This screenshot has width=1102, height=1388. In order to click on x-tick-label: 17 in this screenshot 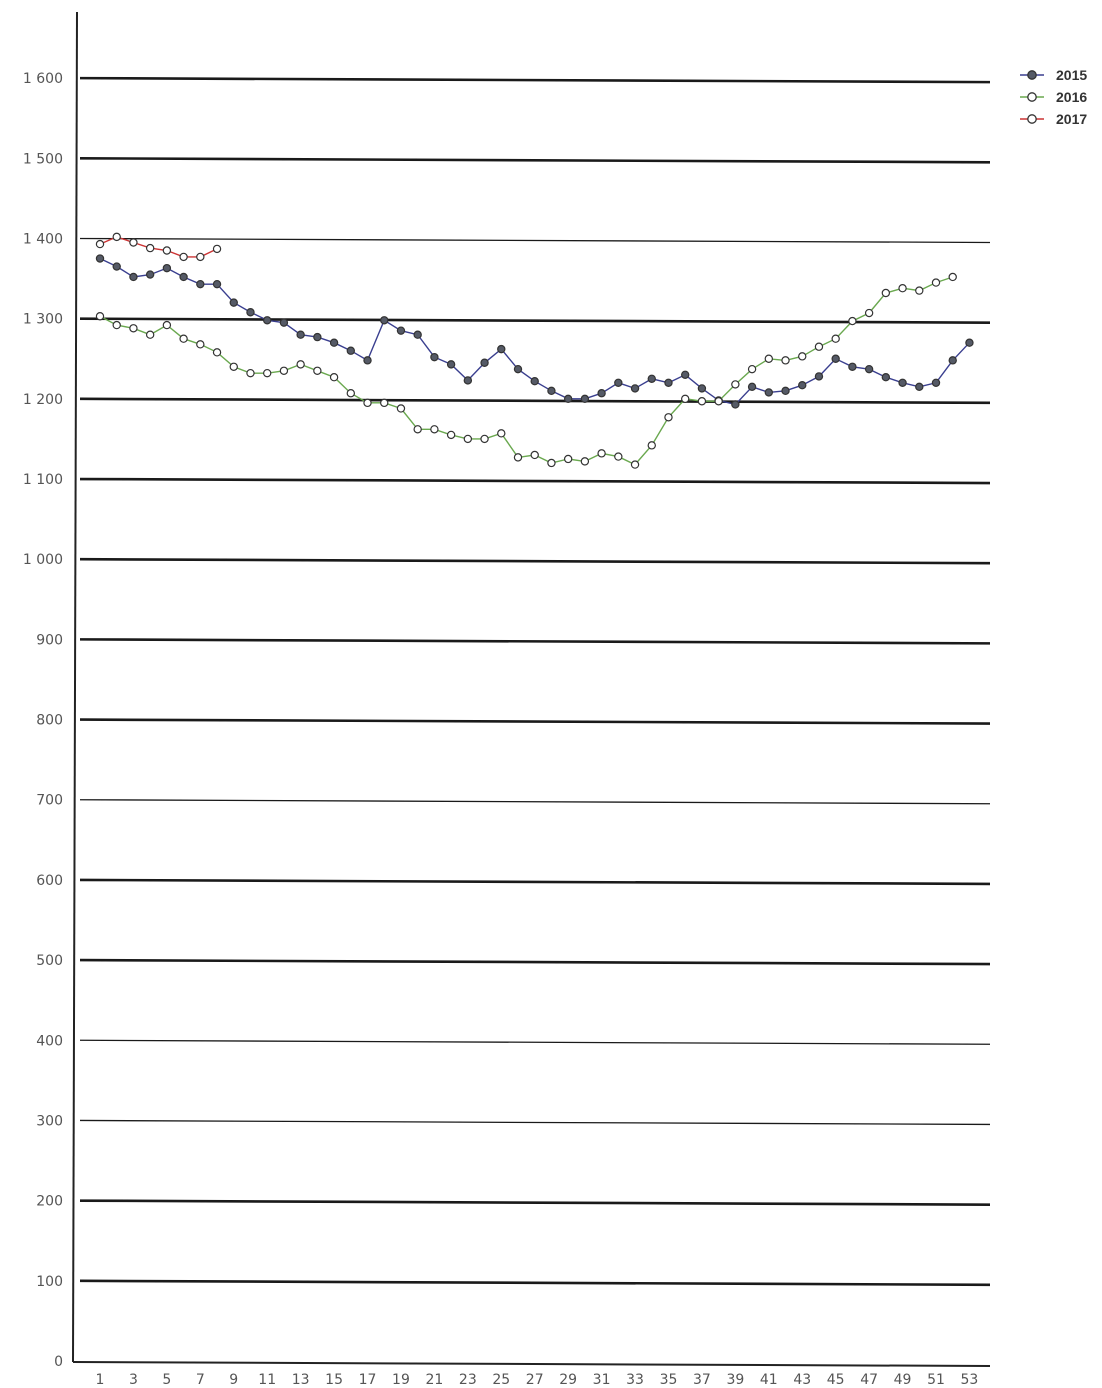, I will do `click(368, 1380)`.